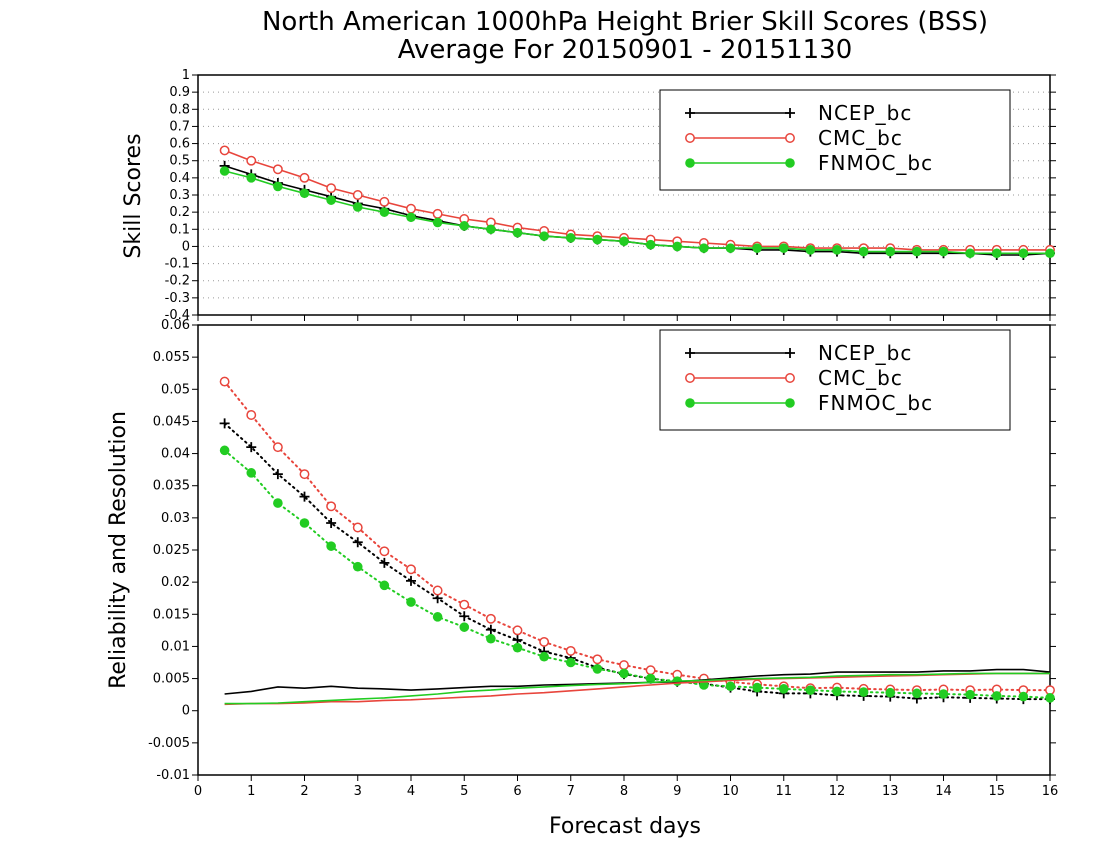 This screenshot has width=1100, height=850. I want to click on x-tick-label: 10, so click(730, 791).